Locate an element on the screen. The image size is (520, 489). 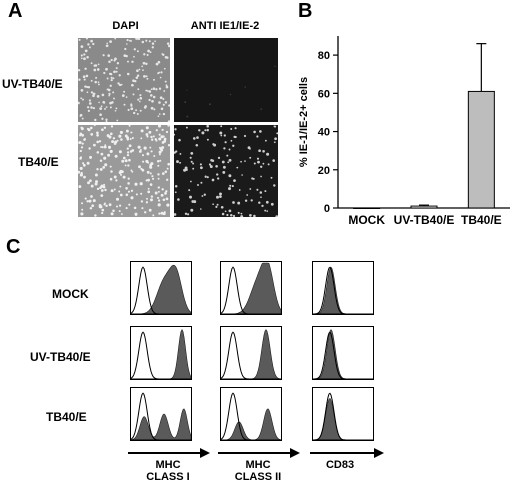
axis-label-mhc-class-ii: MHC CLASS II is located at coordinates (258, 471).